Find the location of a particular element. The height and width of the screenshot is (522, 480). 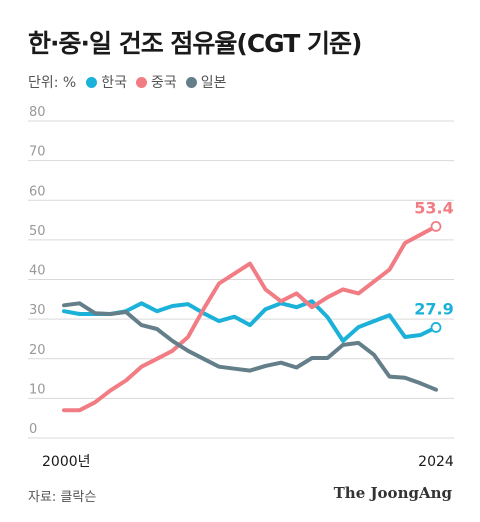

legend-swatch-korea is located at coordinates (92, 82).